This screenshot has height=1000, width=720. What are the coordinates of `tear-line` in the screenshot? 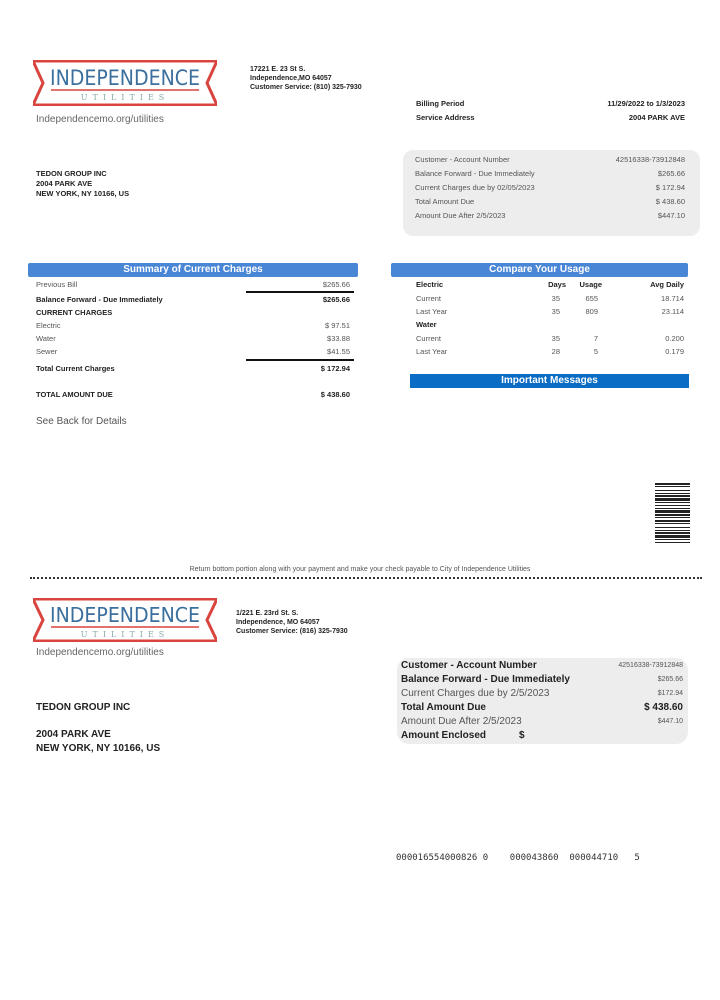 It's located at (366, 578).